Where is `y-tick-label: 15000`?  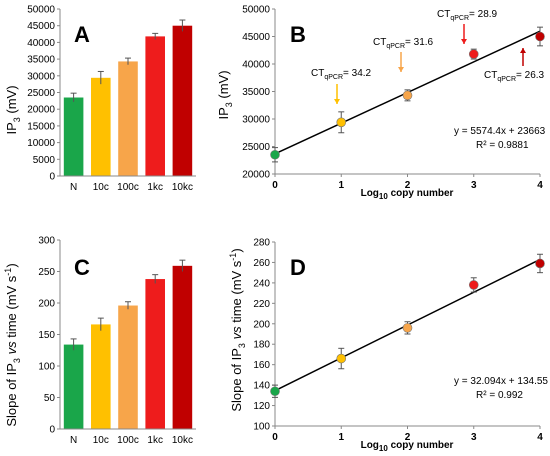
y-tick-label: 15000 is located at coordinates (41, 126).